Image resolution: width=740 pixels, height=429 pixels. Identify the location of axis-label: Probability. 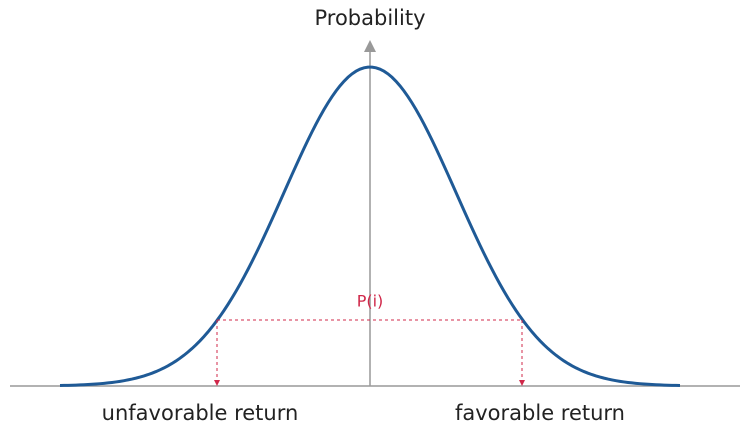
(369, 18).